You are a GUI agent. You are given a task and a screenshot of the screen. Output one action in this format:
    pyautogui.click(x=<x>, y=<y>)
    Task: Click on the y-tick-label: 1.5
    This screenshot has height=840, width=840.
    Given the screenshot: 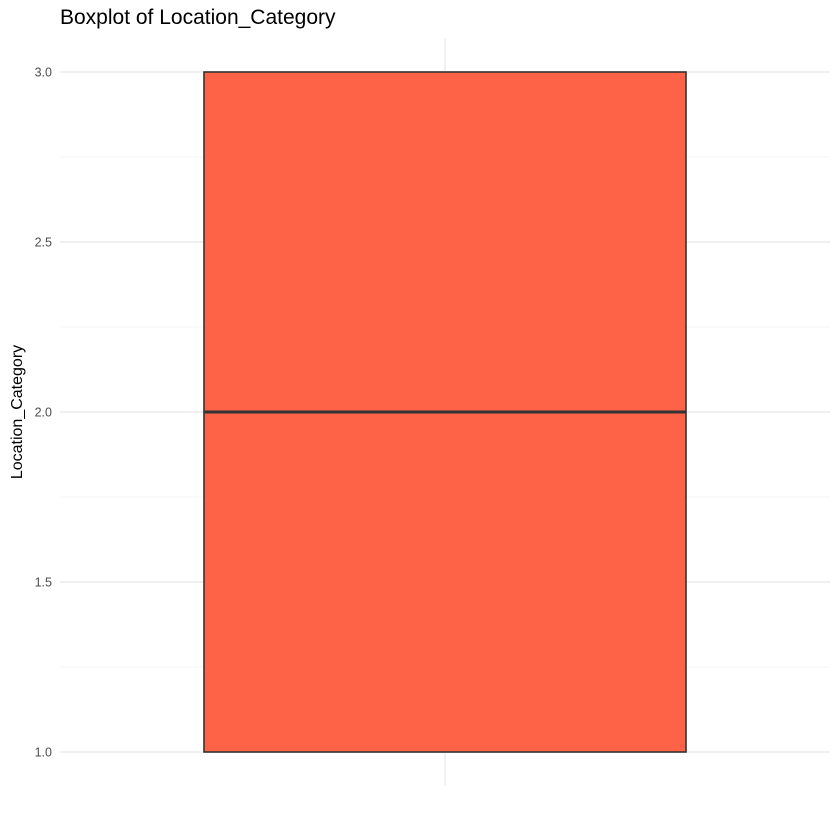 What is the action you would take?
    pyautogui.click(x=43, y=583)
    